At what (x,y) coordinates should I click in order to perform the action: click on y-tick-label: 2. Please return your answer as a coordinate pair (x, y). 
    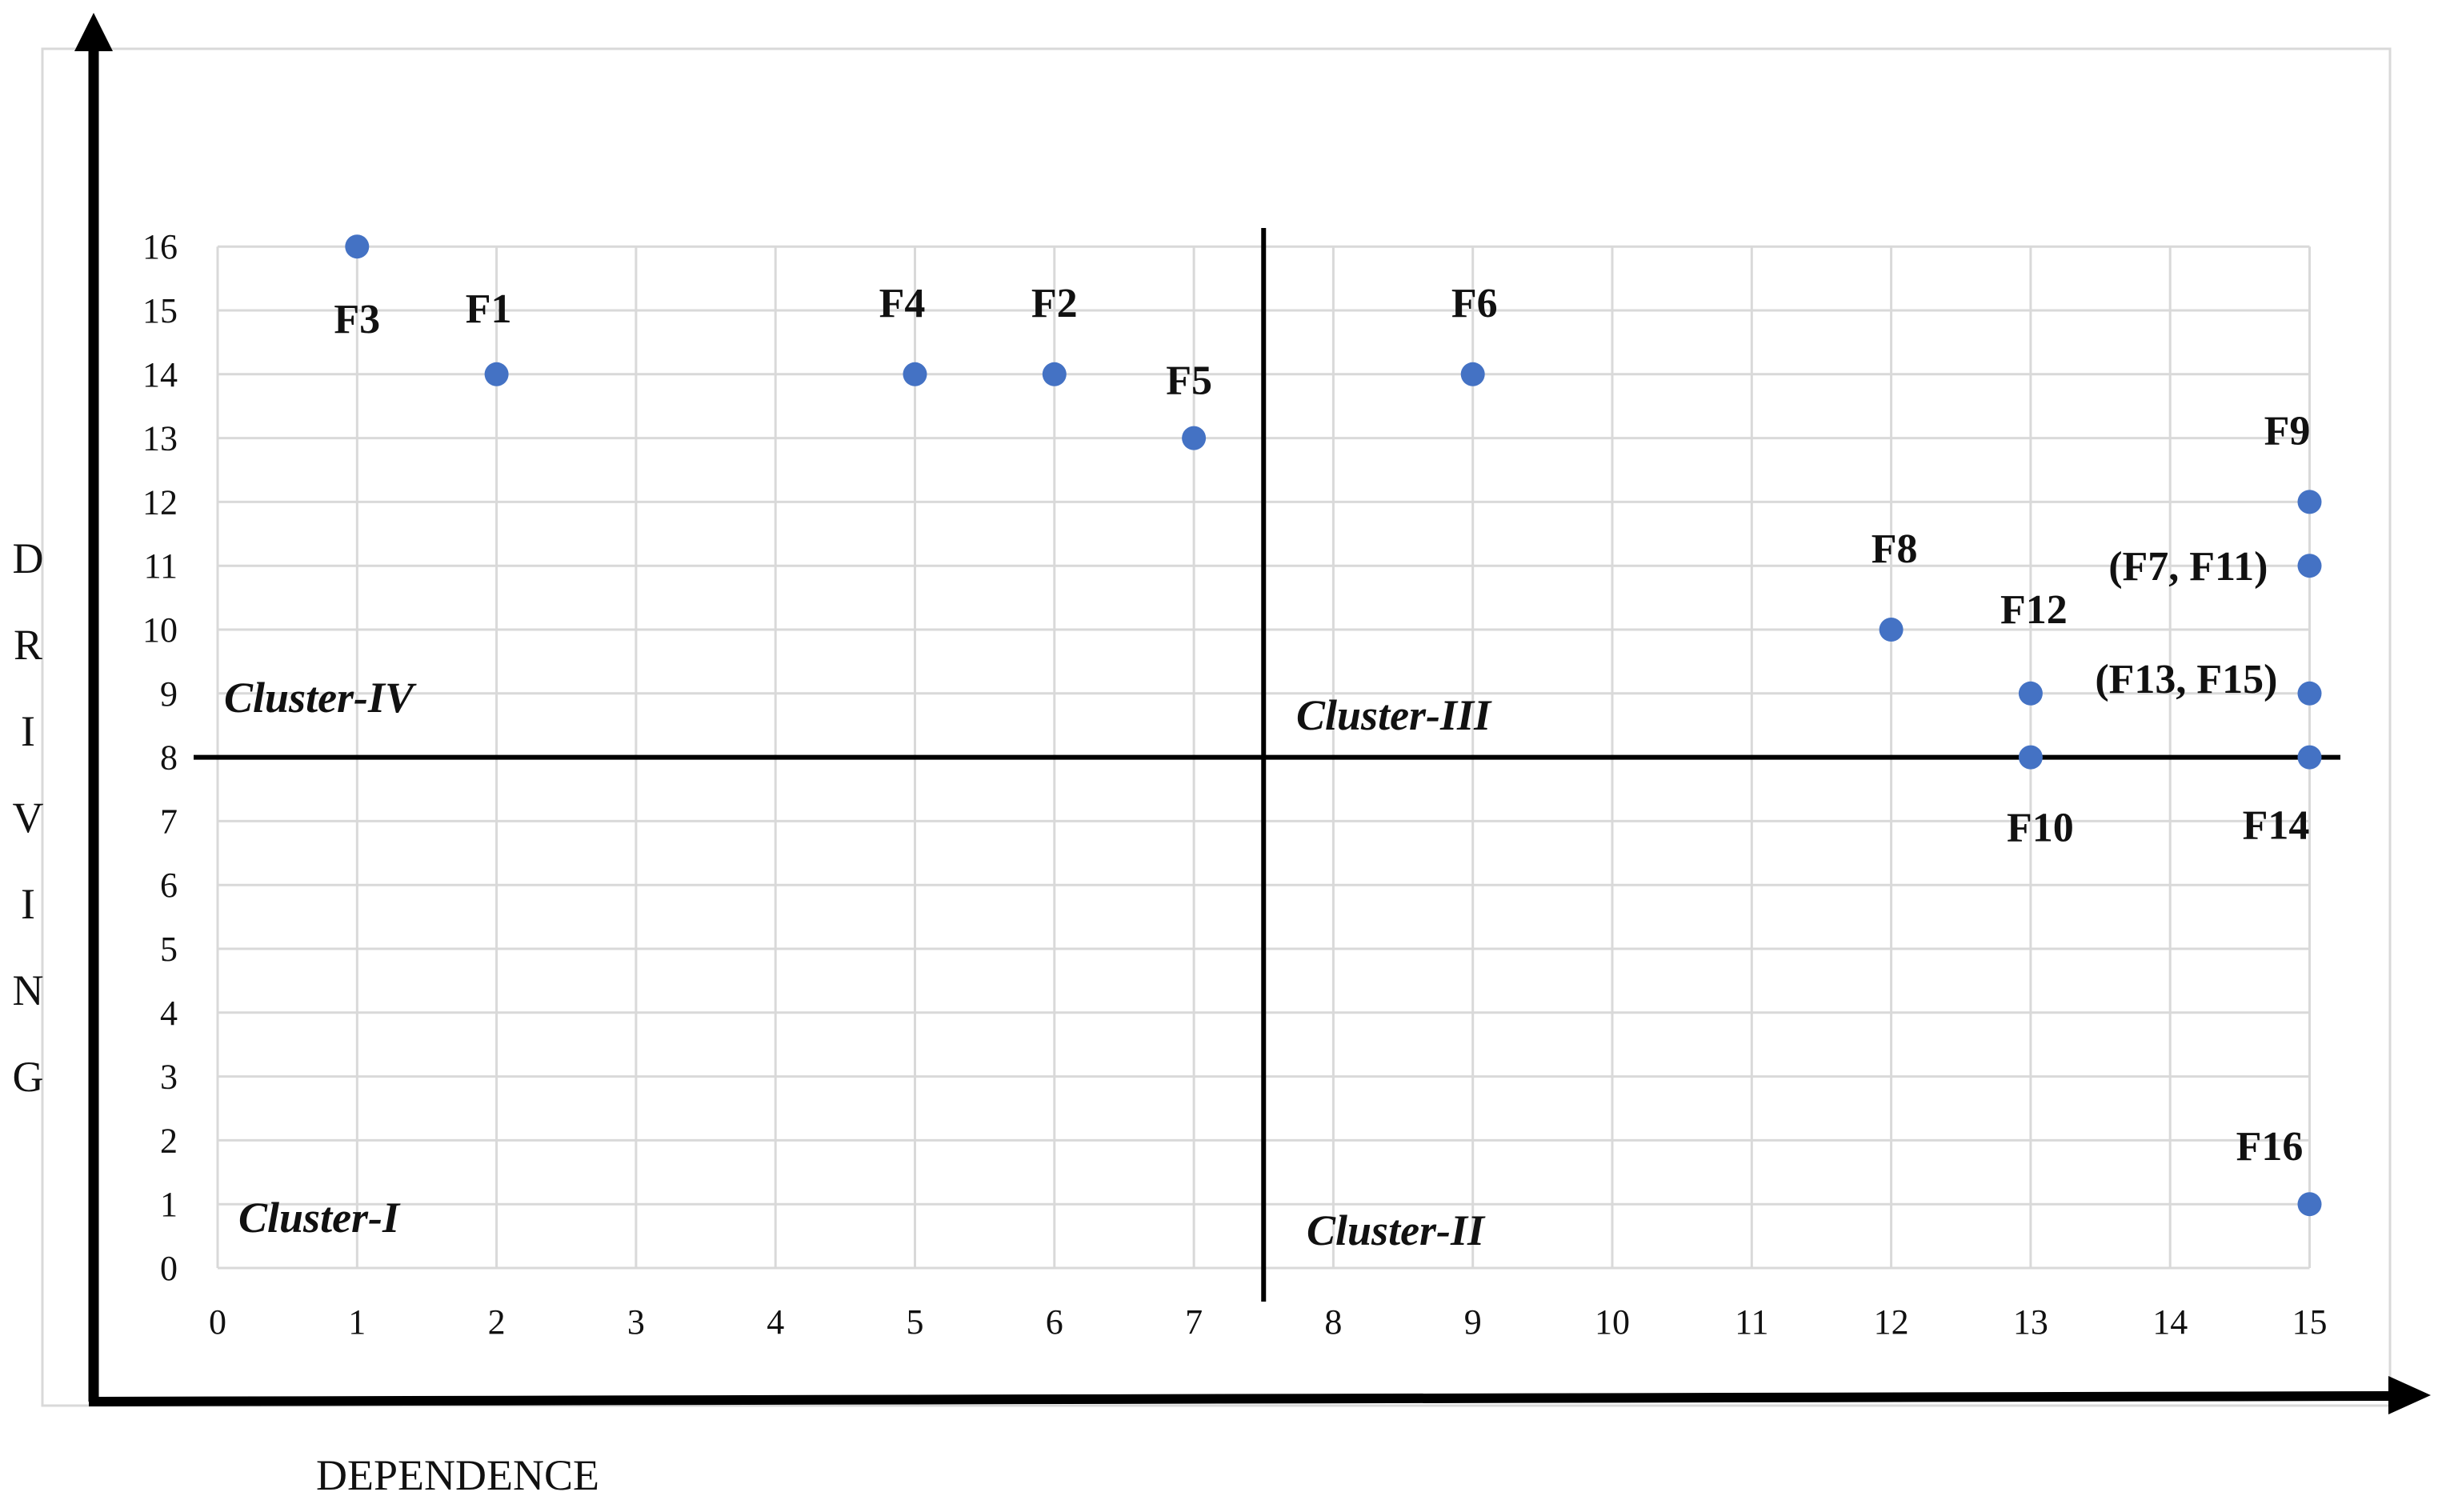
    Looking at the image, I should click on (169, 1140).